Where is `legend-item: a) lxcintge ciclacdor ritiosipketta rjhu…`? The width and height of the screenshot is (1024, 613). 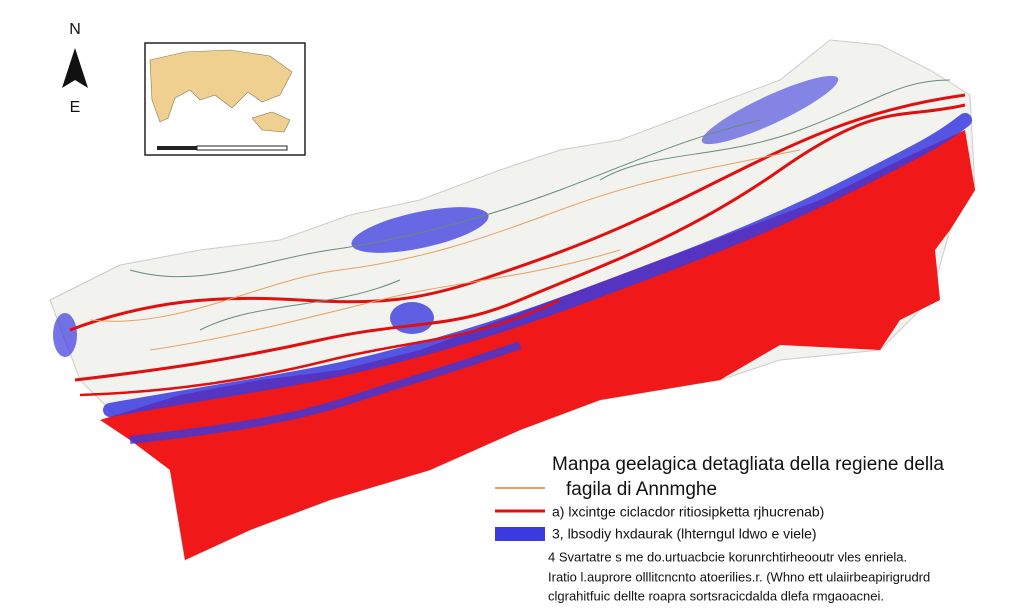 legend-item: a) lxcintge ciclacdor ritiosipketta rjhu… is located at coordinates (688, 512).